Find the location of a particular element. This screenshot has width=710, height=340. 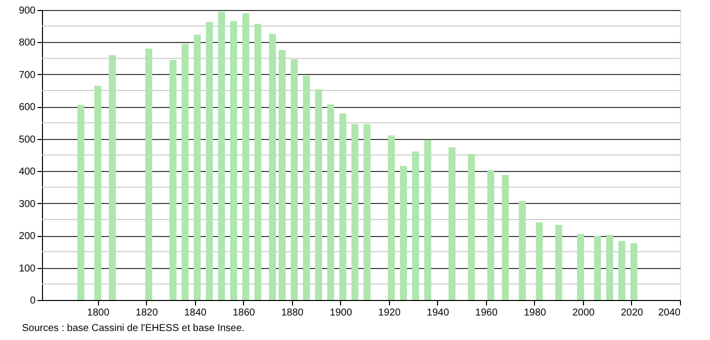

source-note: Sources : base Cassini de l'EHESS et base Insee. is located at coordinates (133, 328).